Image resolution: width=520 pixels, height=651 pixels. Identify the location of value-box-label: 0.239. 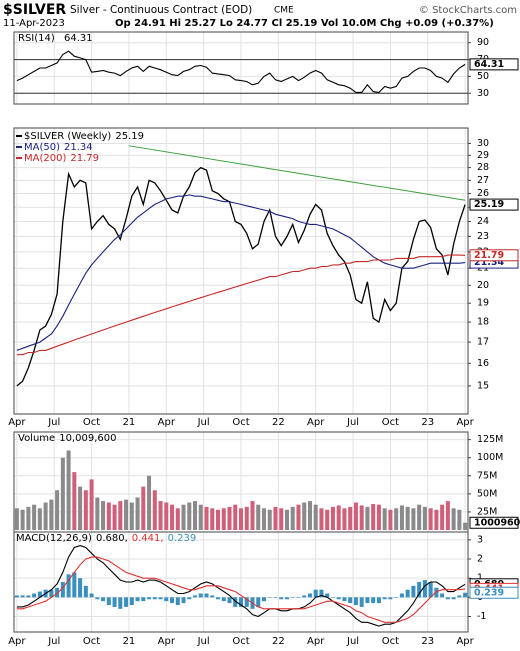
(489, 592).